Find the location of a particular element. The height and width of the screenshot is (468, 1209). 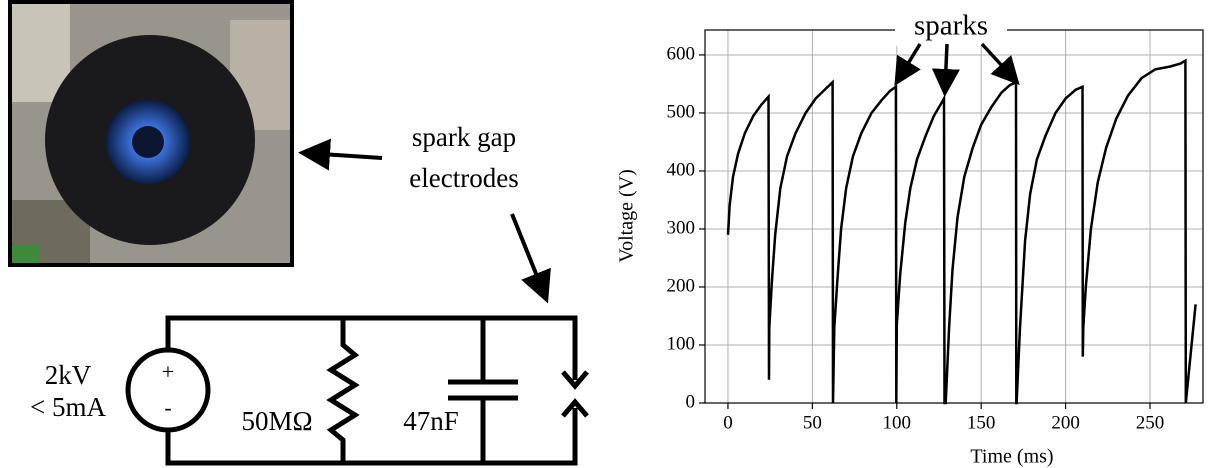

y-tick-label: 400 is located at coordinates (681, 169).